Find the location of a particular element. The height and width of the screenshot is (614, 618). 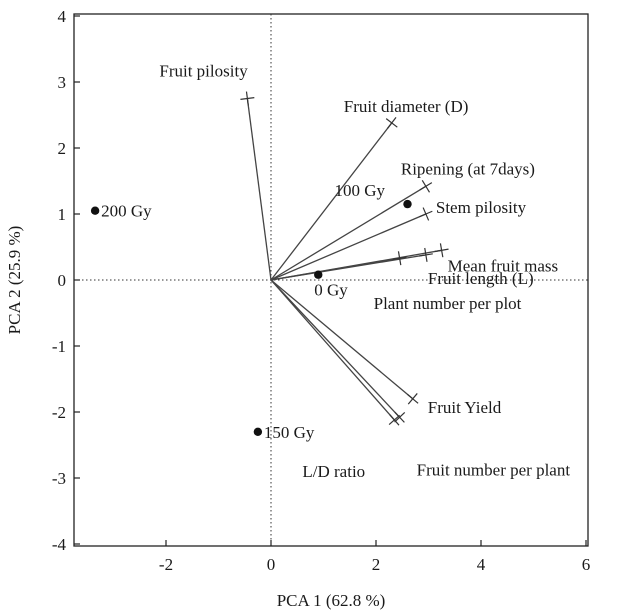

y-tick-label: 0 is located at coordinates (62, 280).